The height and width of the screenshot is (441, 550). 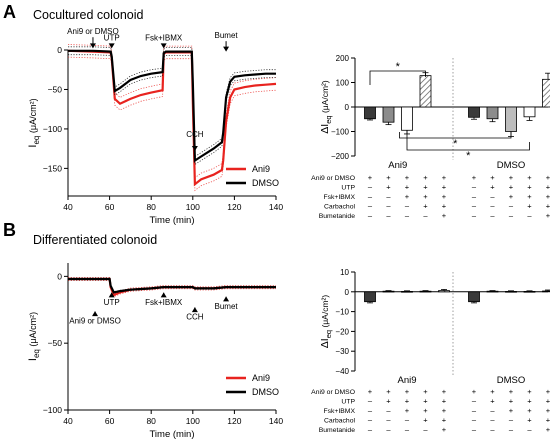 What do you see at coordinates (342, 351) in the screenshot?
I see `y-tick-label: −30` at bounding box center [342, 351].